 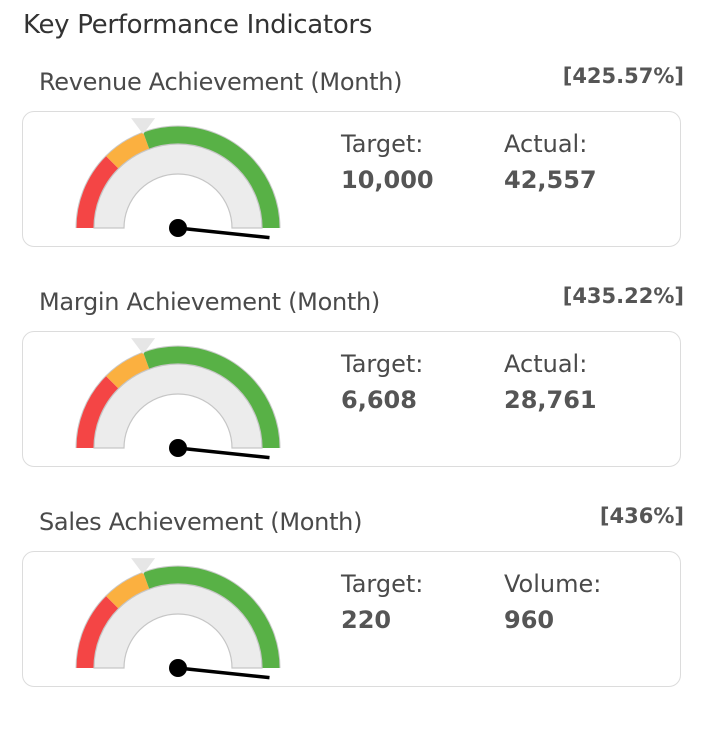 What do you see at coordinates (641, 516) in the screenshot?
I see `kpi-percent: [436%]` at bounding box center [641, 516].